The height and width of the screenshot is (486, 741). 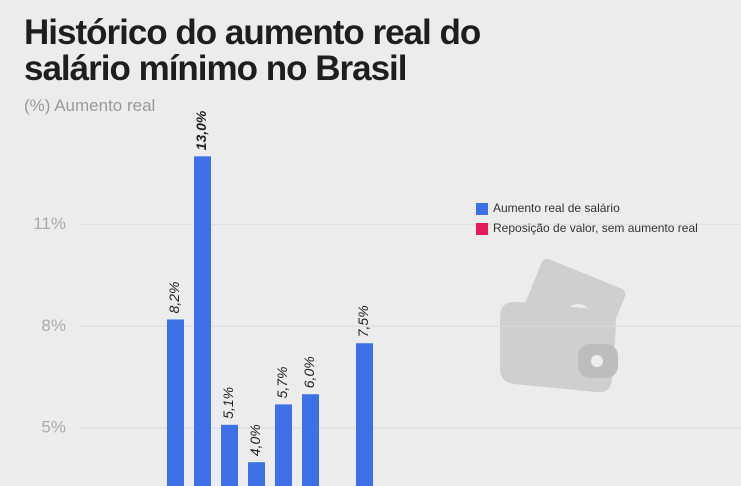 I want to click on legend-label: Aumento real de salário, so click(x=556, y=208).